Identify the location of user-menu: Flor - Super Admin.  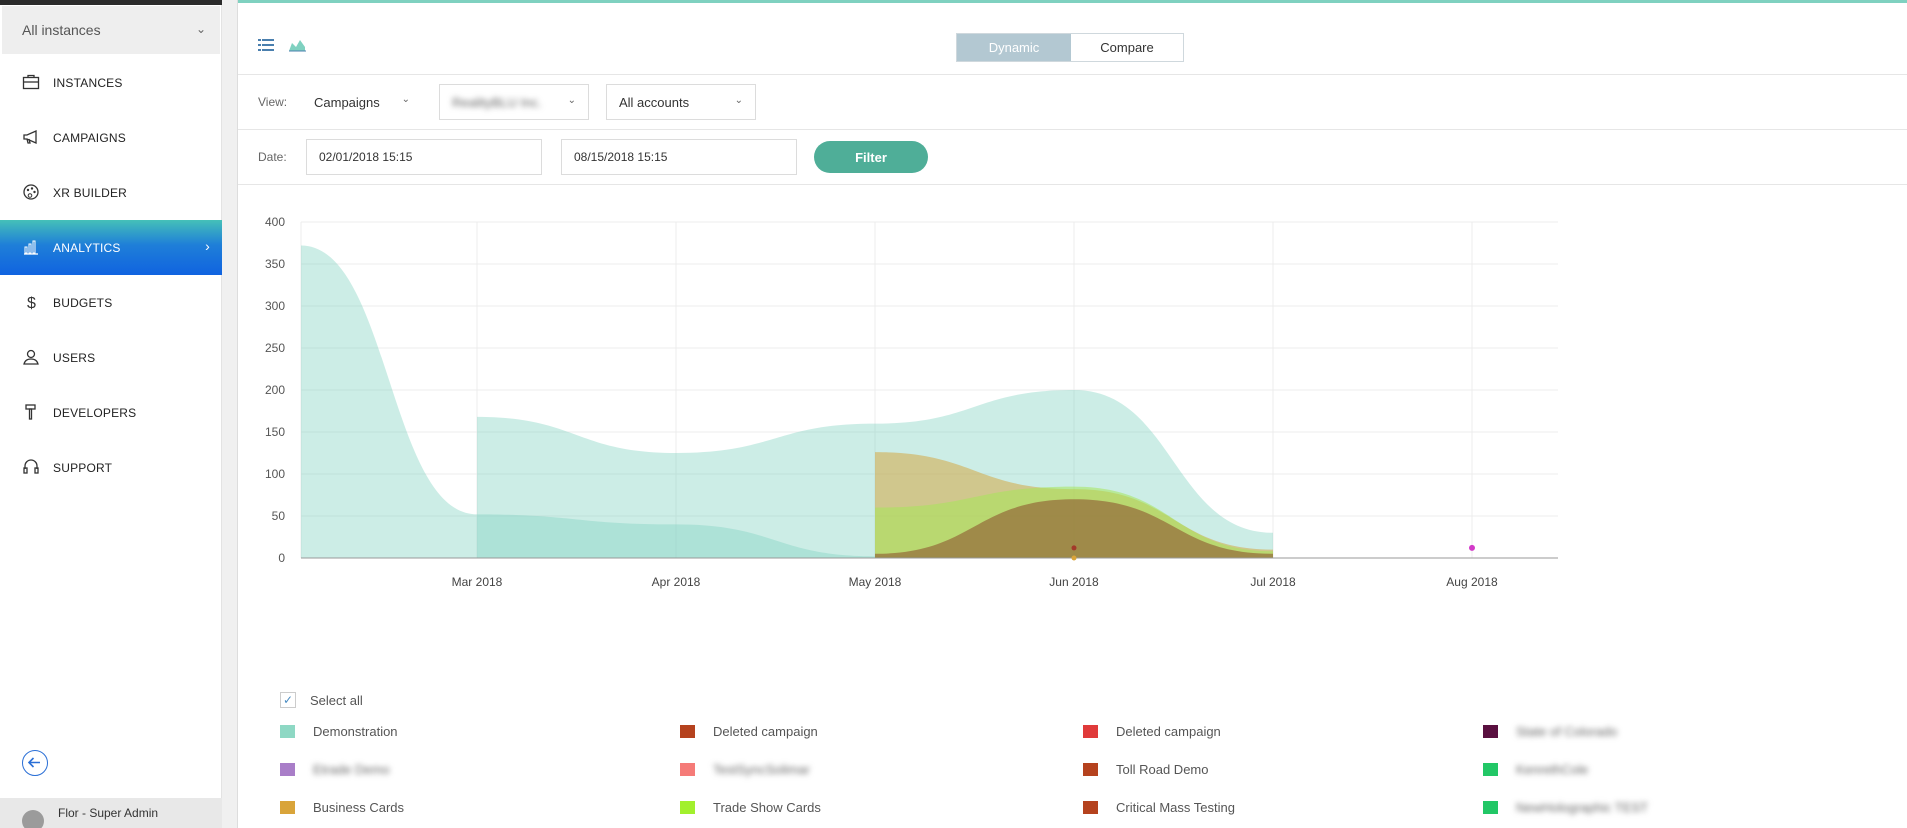
(111, 813).